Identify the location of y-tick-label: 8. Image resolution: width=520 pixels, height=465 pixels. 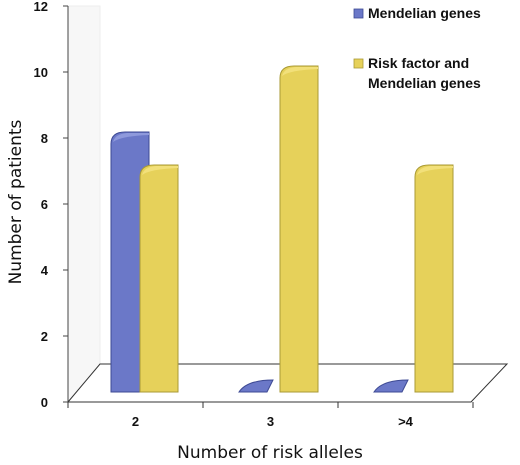
(44, 138).